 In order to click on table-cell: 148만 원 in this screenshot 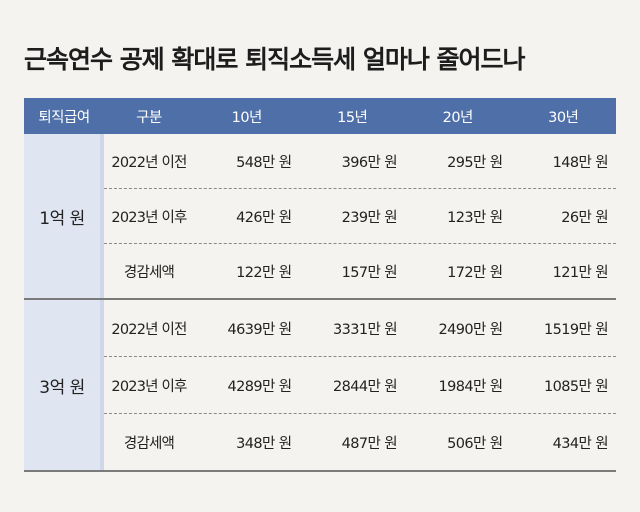, I will do `click(580, 162)`.